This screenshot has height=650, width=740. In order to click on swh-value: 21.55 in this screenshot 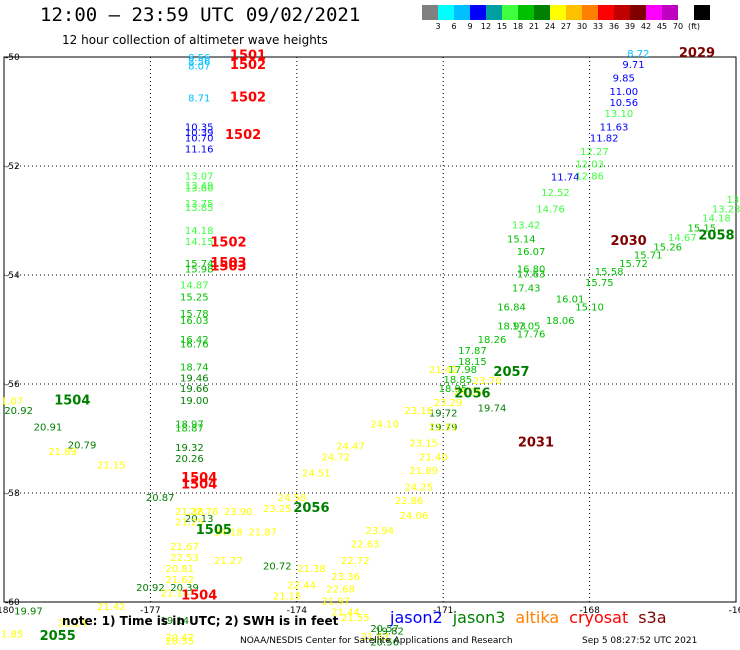, I will do `click(355, 618)`.